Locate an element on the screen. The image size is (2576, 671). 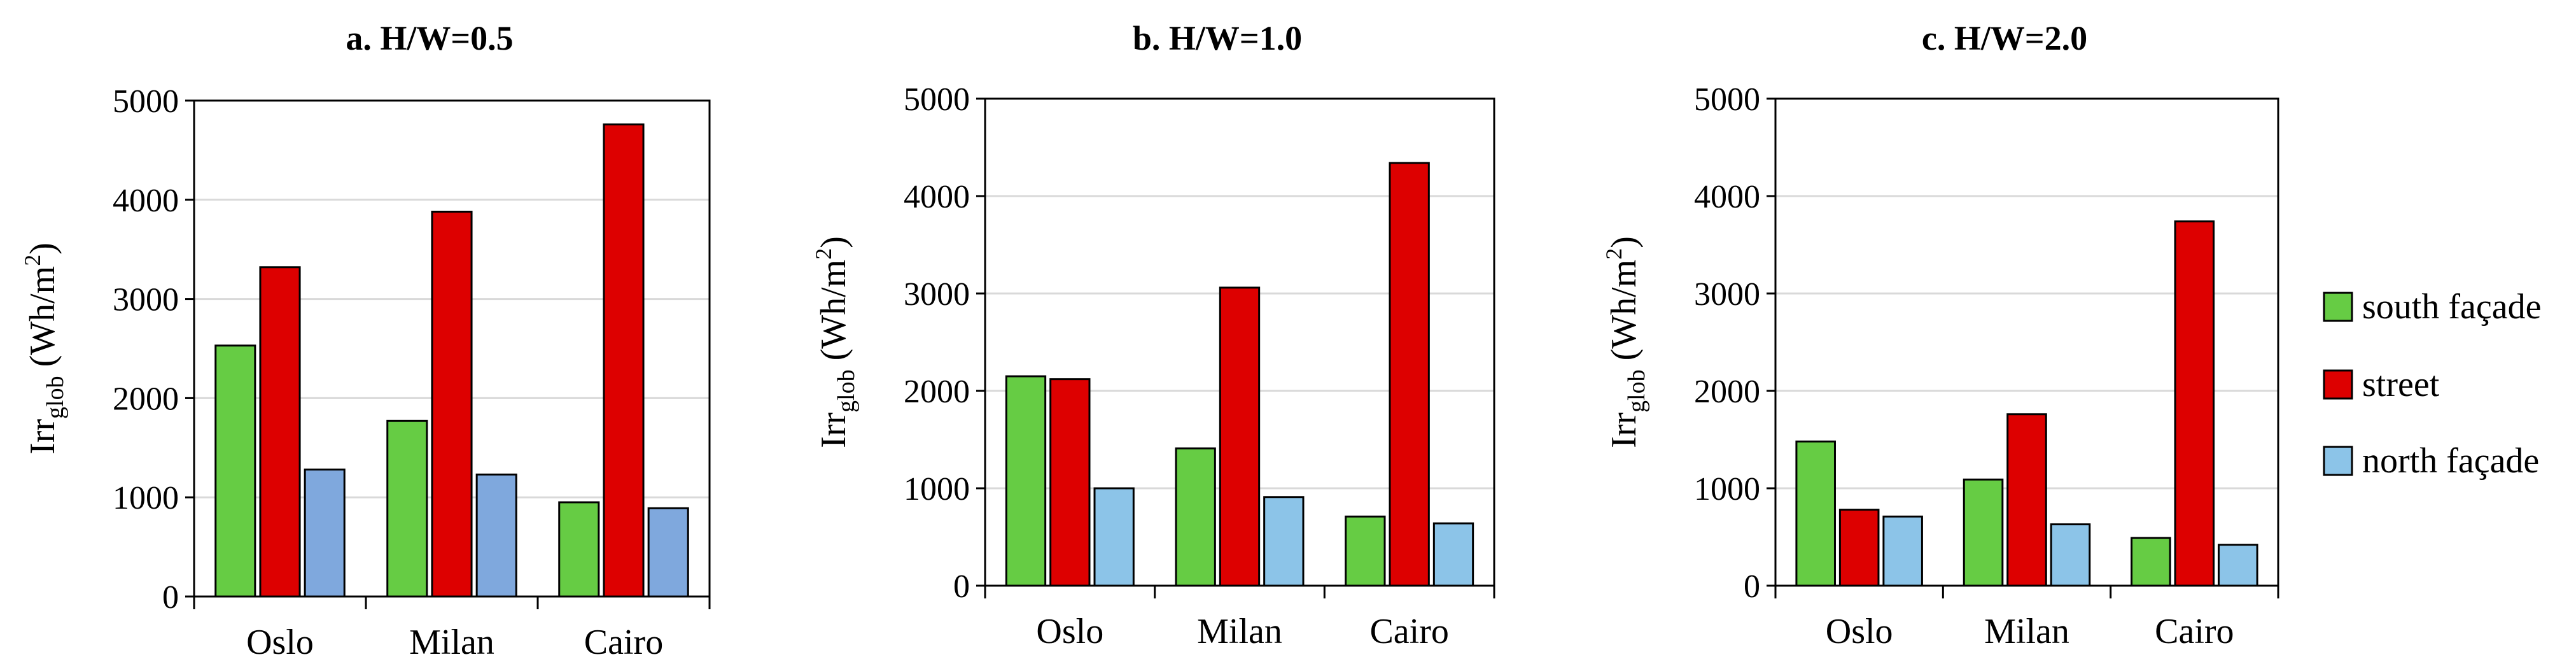
legend-label: north façade is located at coordinates (2450, 461).